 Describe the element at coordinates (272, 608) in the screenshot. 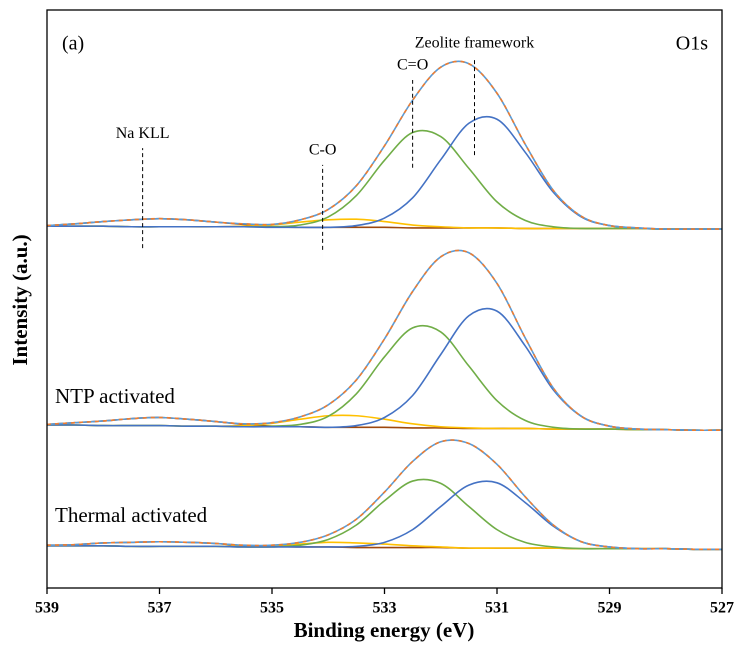

I see `x-tick-label: 535` at that location.